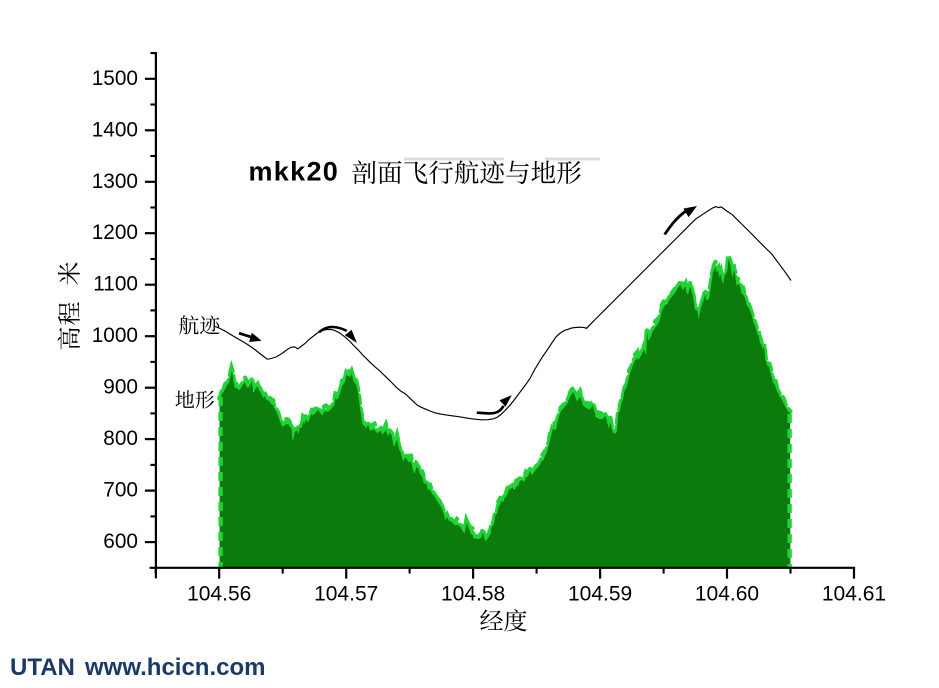  What do you see at coordinates (115, 232) in the screenshot?
I see `svg-text: 1200` at bounding box center [115, 232].